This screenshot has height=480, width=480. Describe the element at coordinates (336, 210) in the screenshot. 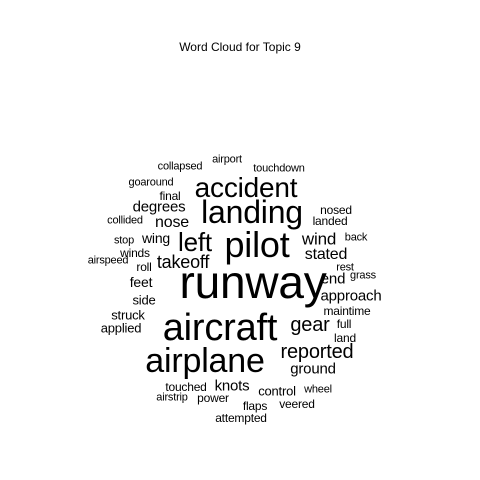

I see `word-nosed: nosed` at that location.